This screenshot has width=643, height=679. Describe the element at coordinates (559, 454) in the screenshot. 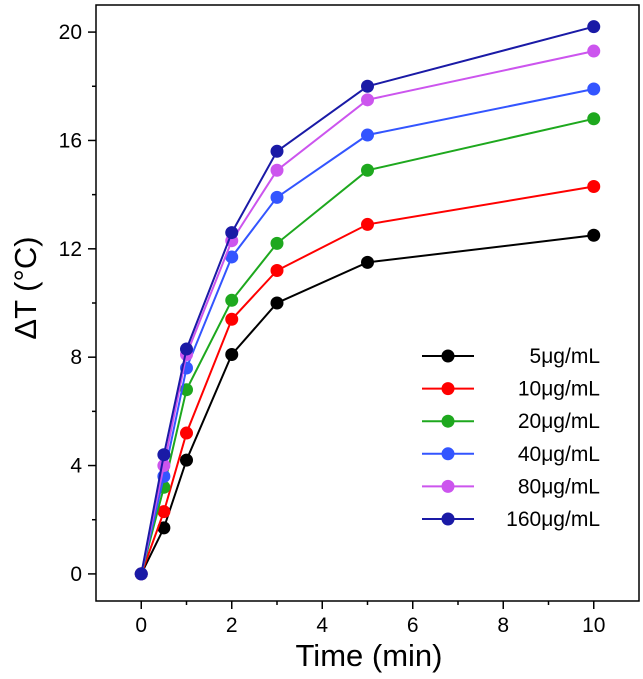

I see `legend-label: 40μg/mL` at that location.